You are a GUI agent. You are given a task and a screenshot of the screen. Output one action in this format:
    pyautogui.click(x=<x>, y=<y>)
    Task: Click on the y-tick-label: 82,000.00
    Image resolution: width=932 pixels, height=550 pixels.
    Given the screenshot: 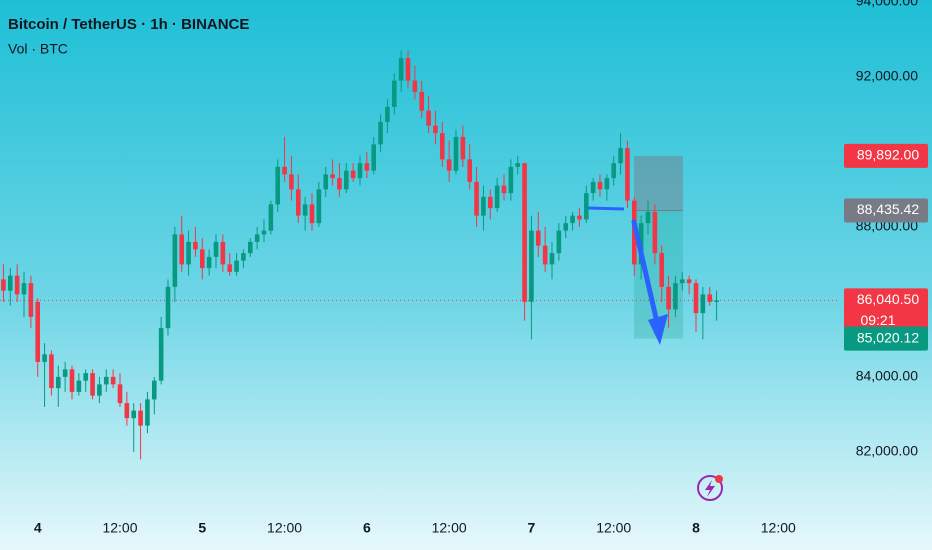 What is the action you would take?
    pyautogui.click(x=887, y=451)
    